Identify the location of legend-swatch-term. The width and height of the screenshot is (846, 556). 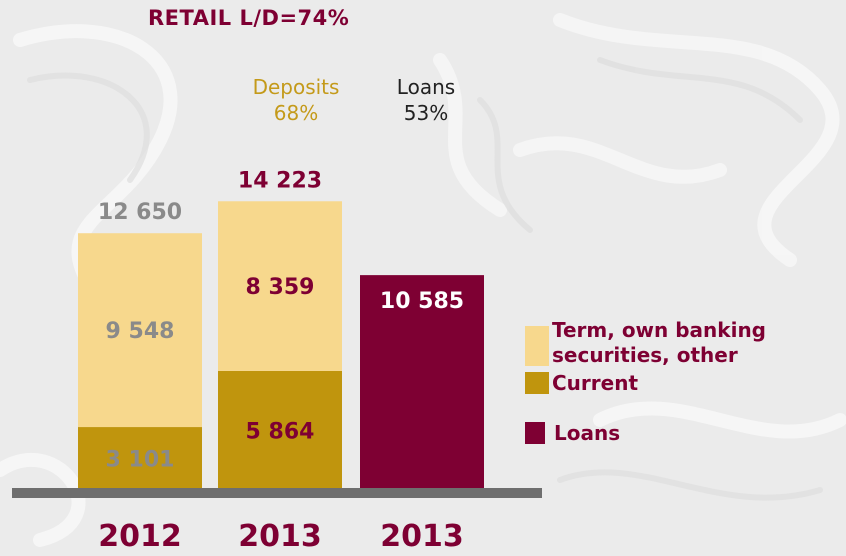
(537, 346).